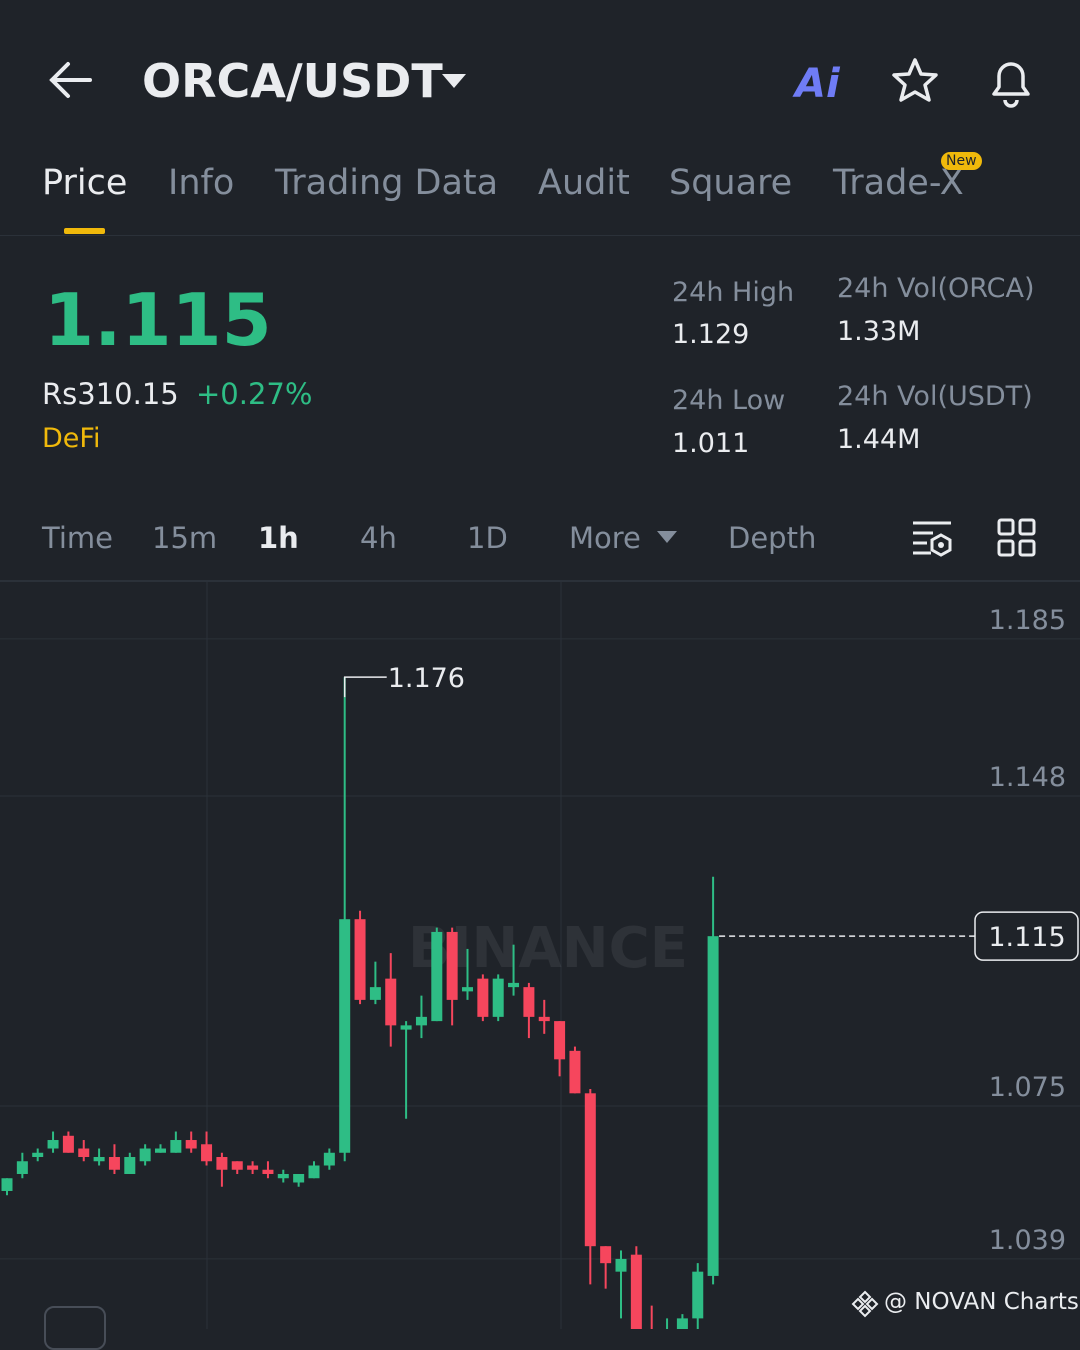 The width and height of the screenshot is (1080, 1350). I want to click on interval: 1D, so click(487, 538).